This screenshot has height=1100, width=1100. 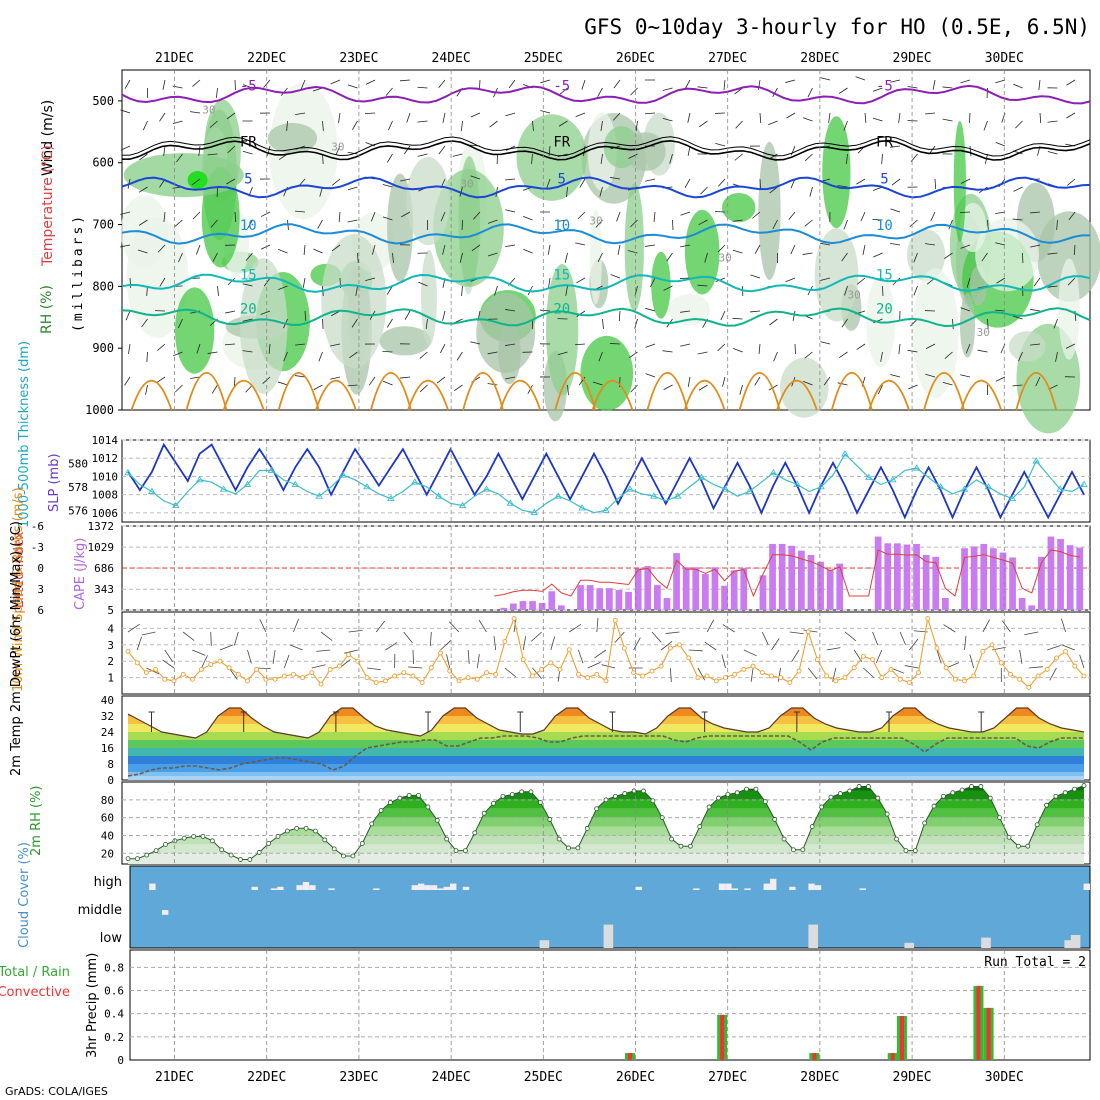 What do you see at coordinates (37, 547) in the screenshot?
I see `li-tick-label: -3` at bounding box center [37, 547].